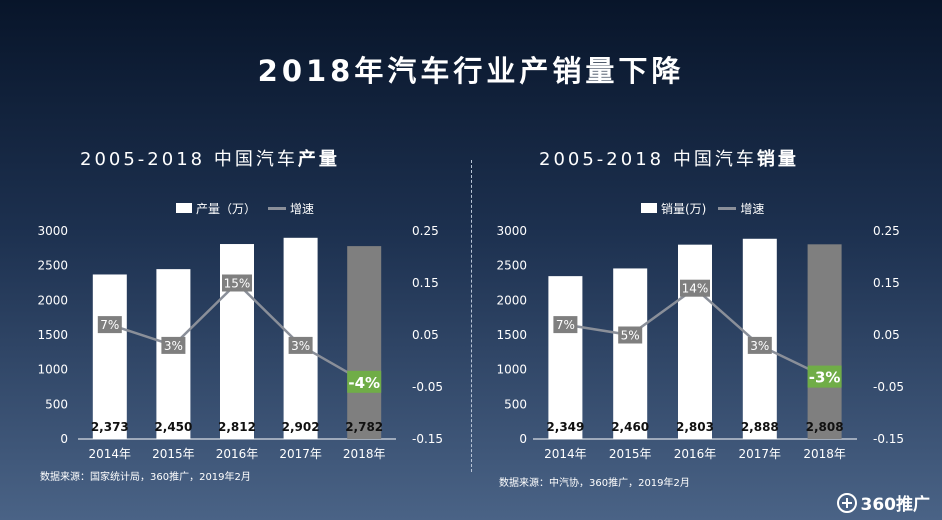 The image size is (942, 520). What do you see at coordinates (301, 427) in the screenshot?
I see `bar-value-label: 2,902` at bounding box center [301, 427].